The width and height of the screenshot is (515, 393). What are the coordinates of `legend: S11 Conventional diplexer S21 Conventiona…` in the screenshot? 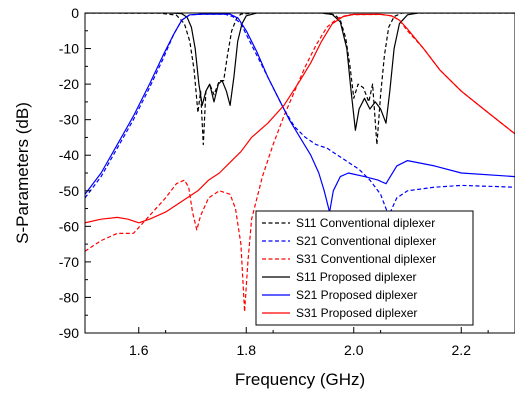 It's located at (364, 268).